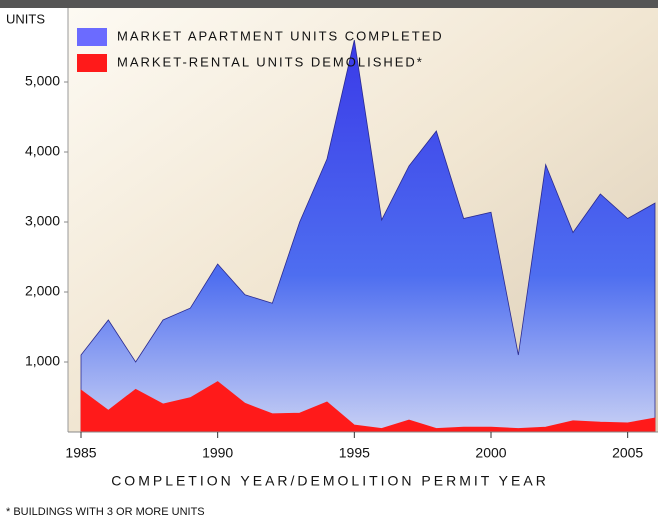  What do you see at coordinates (42, 291) in the screenshot?
I see `y-tick-label: 2,000` at bounding box center [42, 291].